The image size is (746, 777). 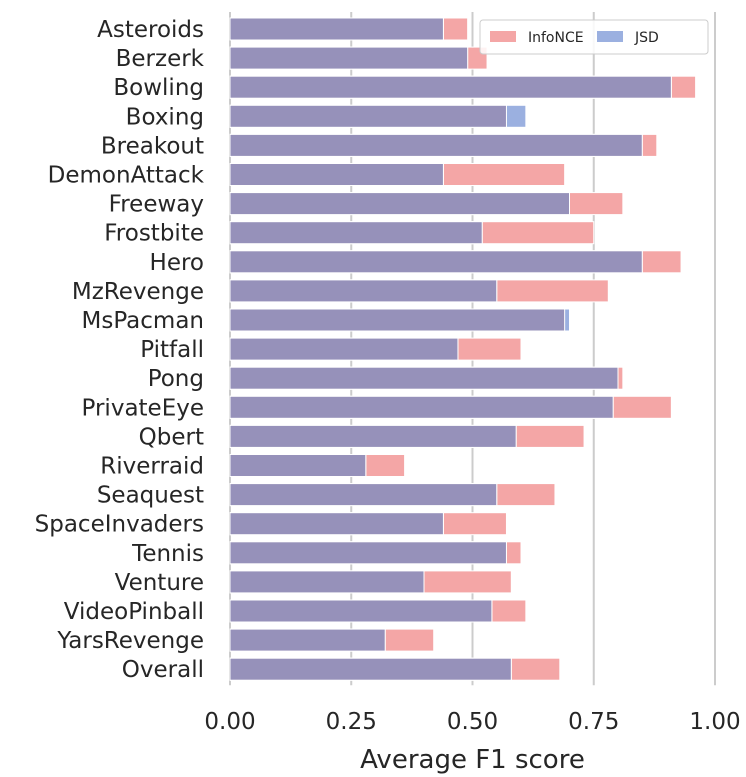 I want to click on category-label: Pitfall, so click(x=172, y=350).